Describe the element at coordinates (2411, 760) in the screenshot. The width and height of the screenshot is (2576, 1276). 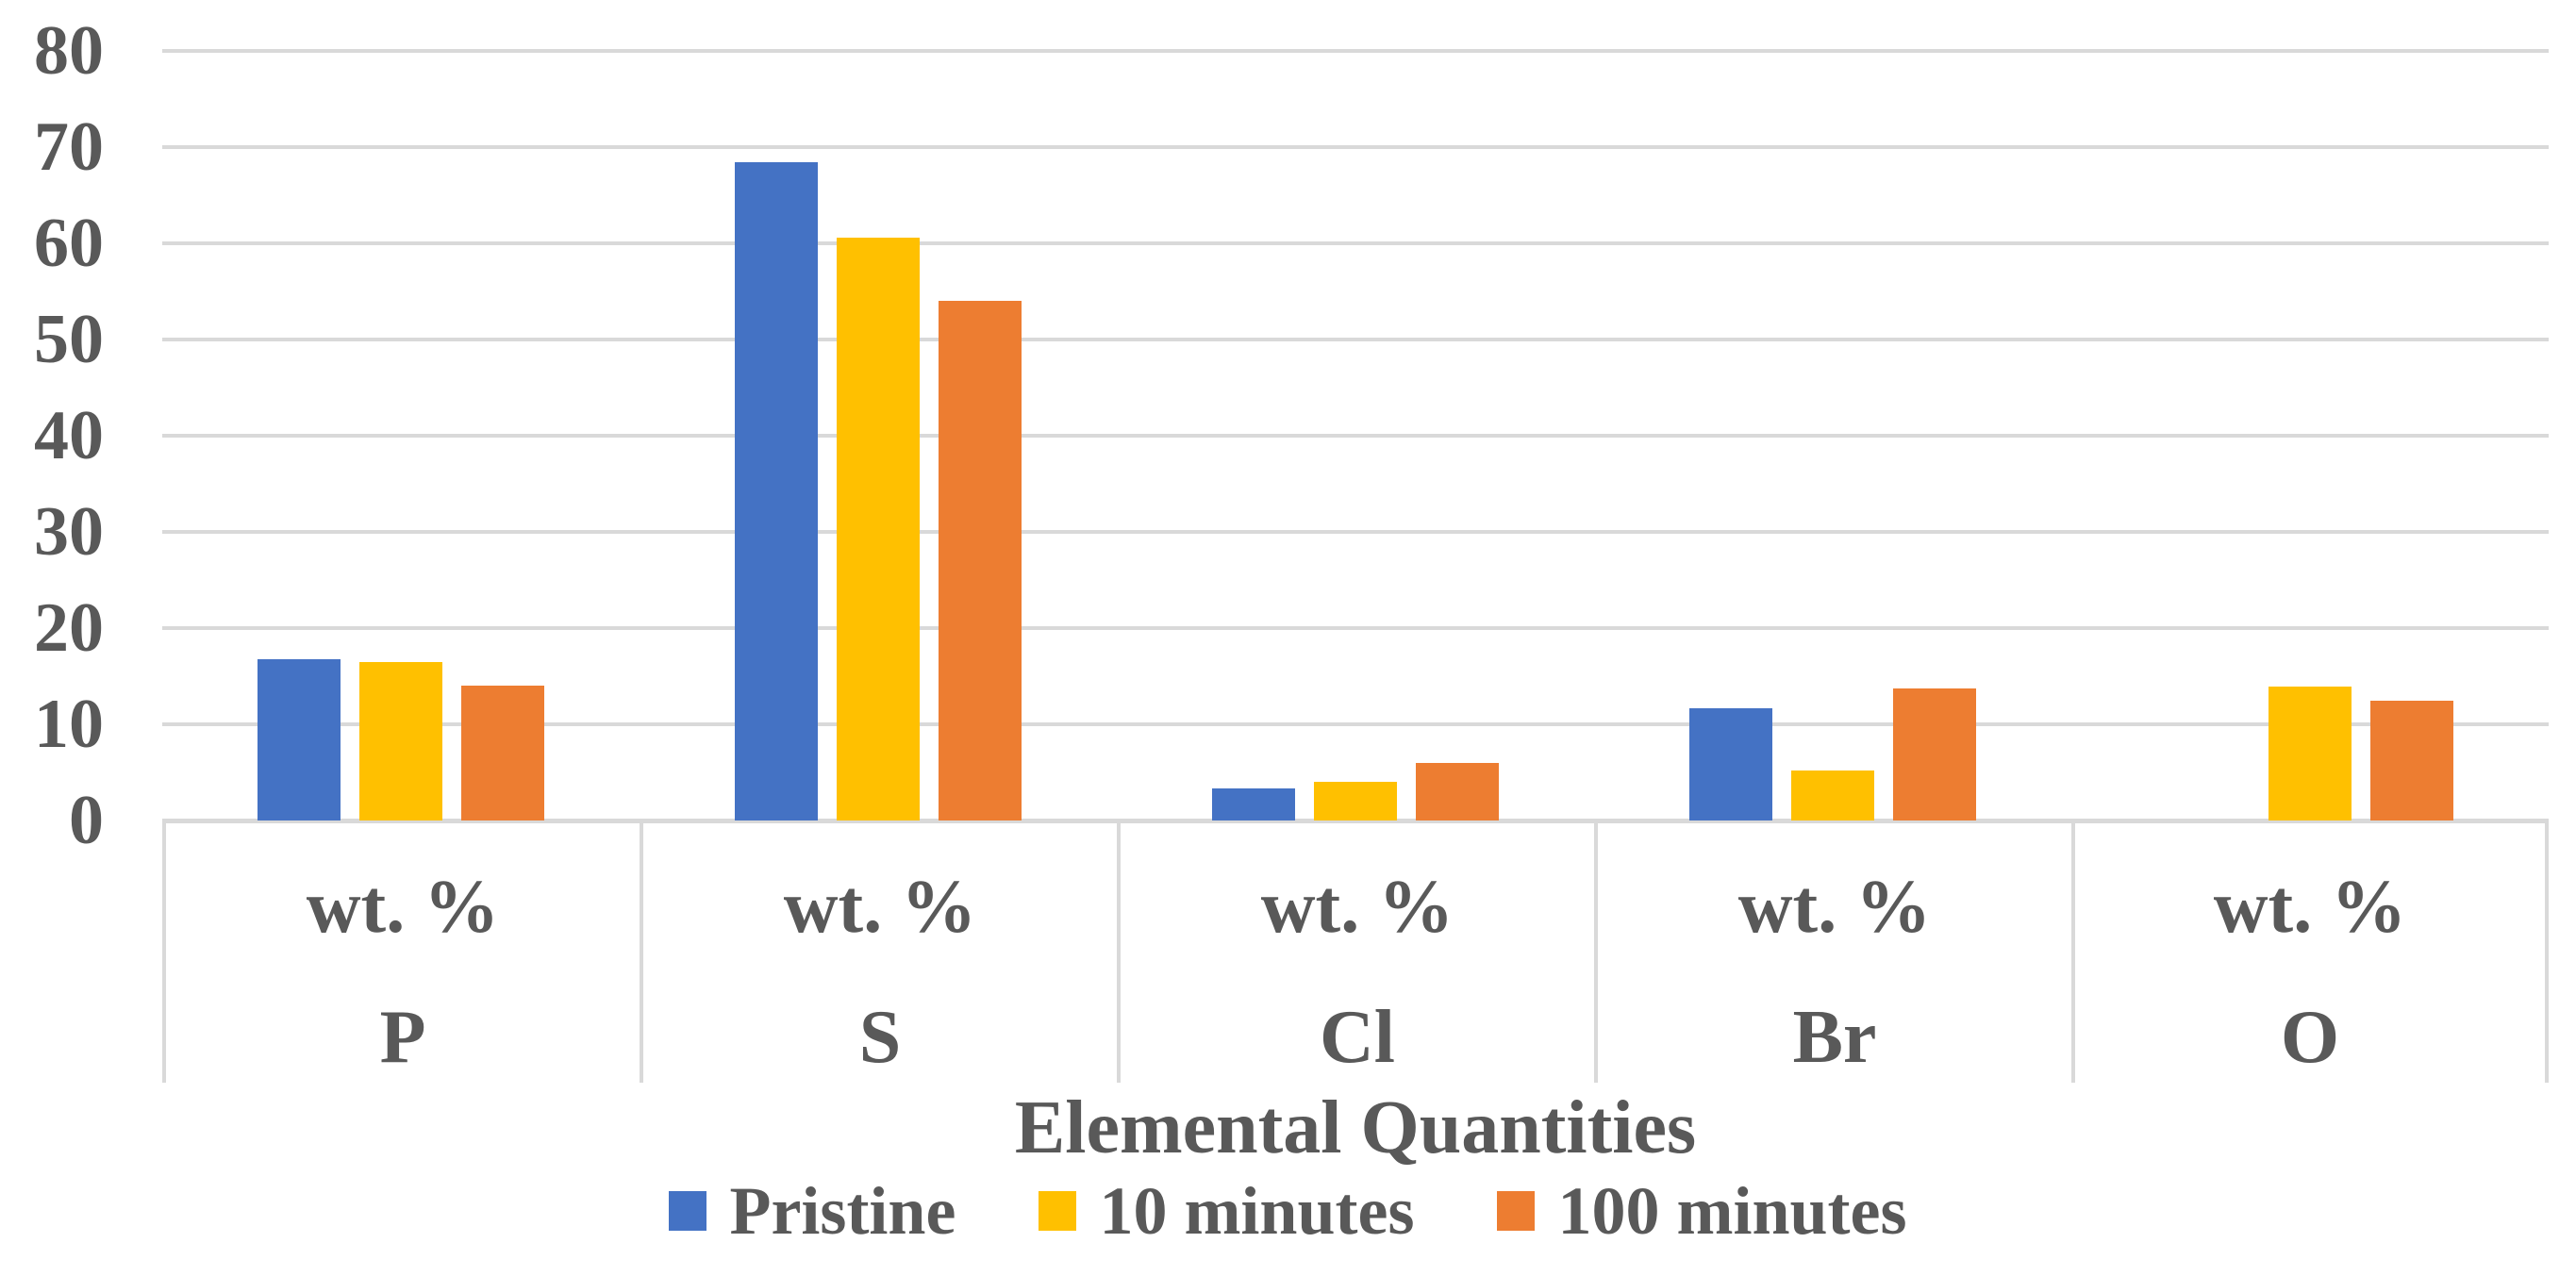
I see `bar-100-minutes-o` at that location.